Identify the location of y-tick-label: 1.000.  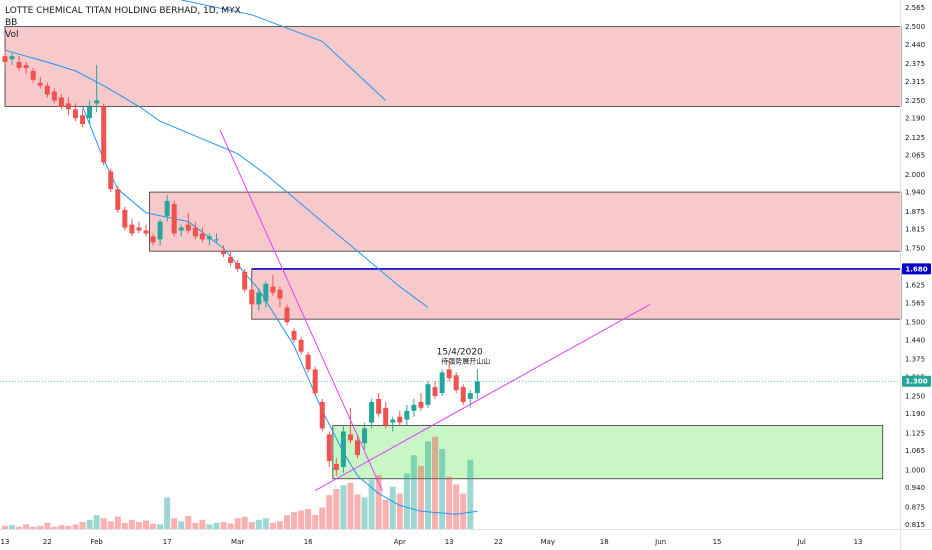
(915, 470).